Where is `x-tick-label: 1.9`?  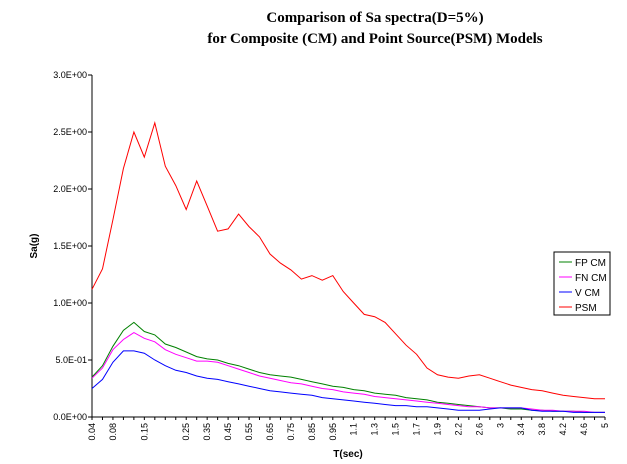
x-tick-label: 1.9 is located at coordinates (437, 429).